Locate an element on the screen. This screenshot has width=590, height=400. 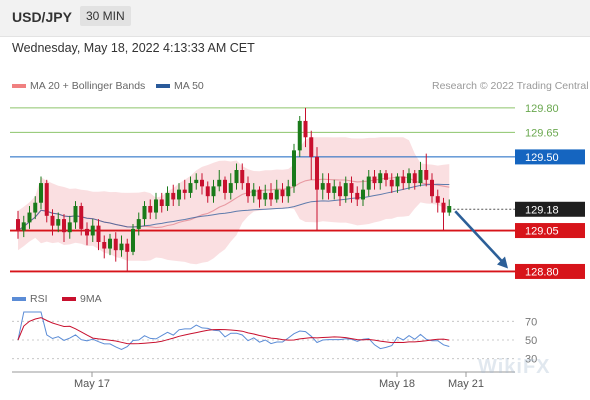
level-label-128.80: 128.80 is located at coordinates (542, 272).